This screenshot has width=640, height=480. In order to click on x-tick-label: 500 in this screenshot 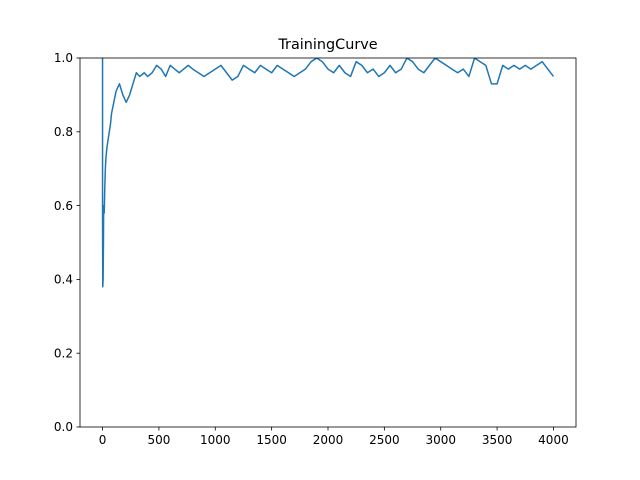, I will do `click(158, 440)`.